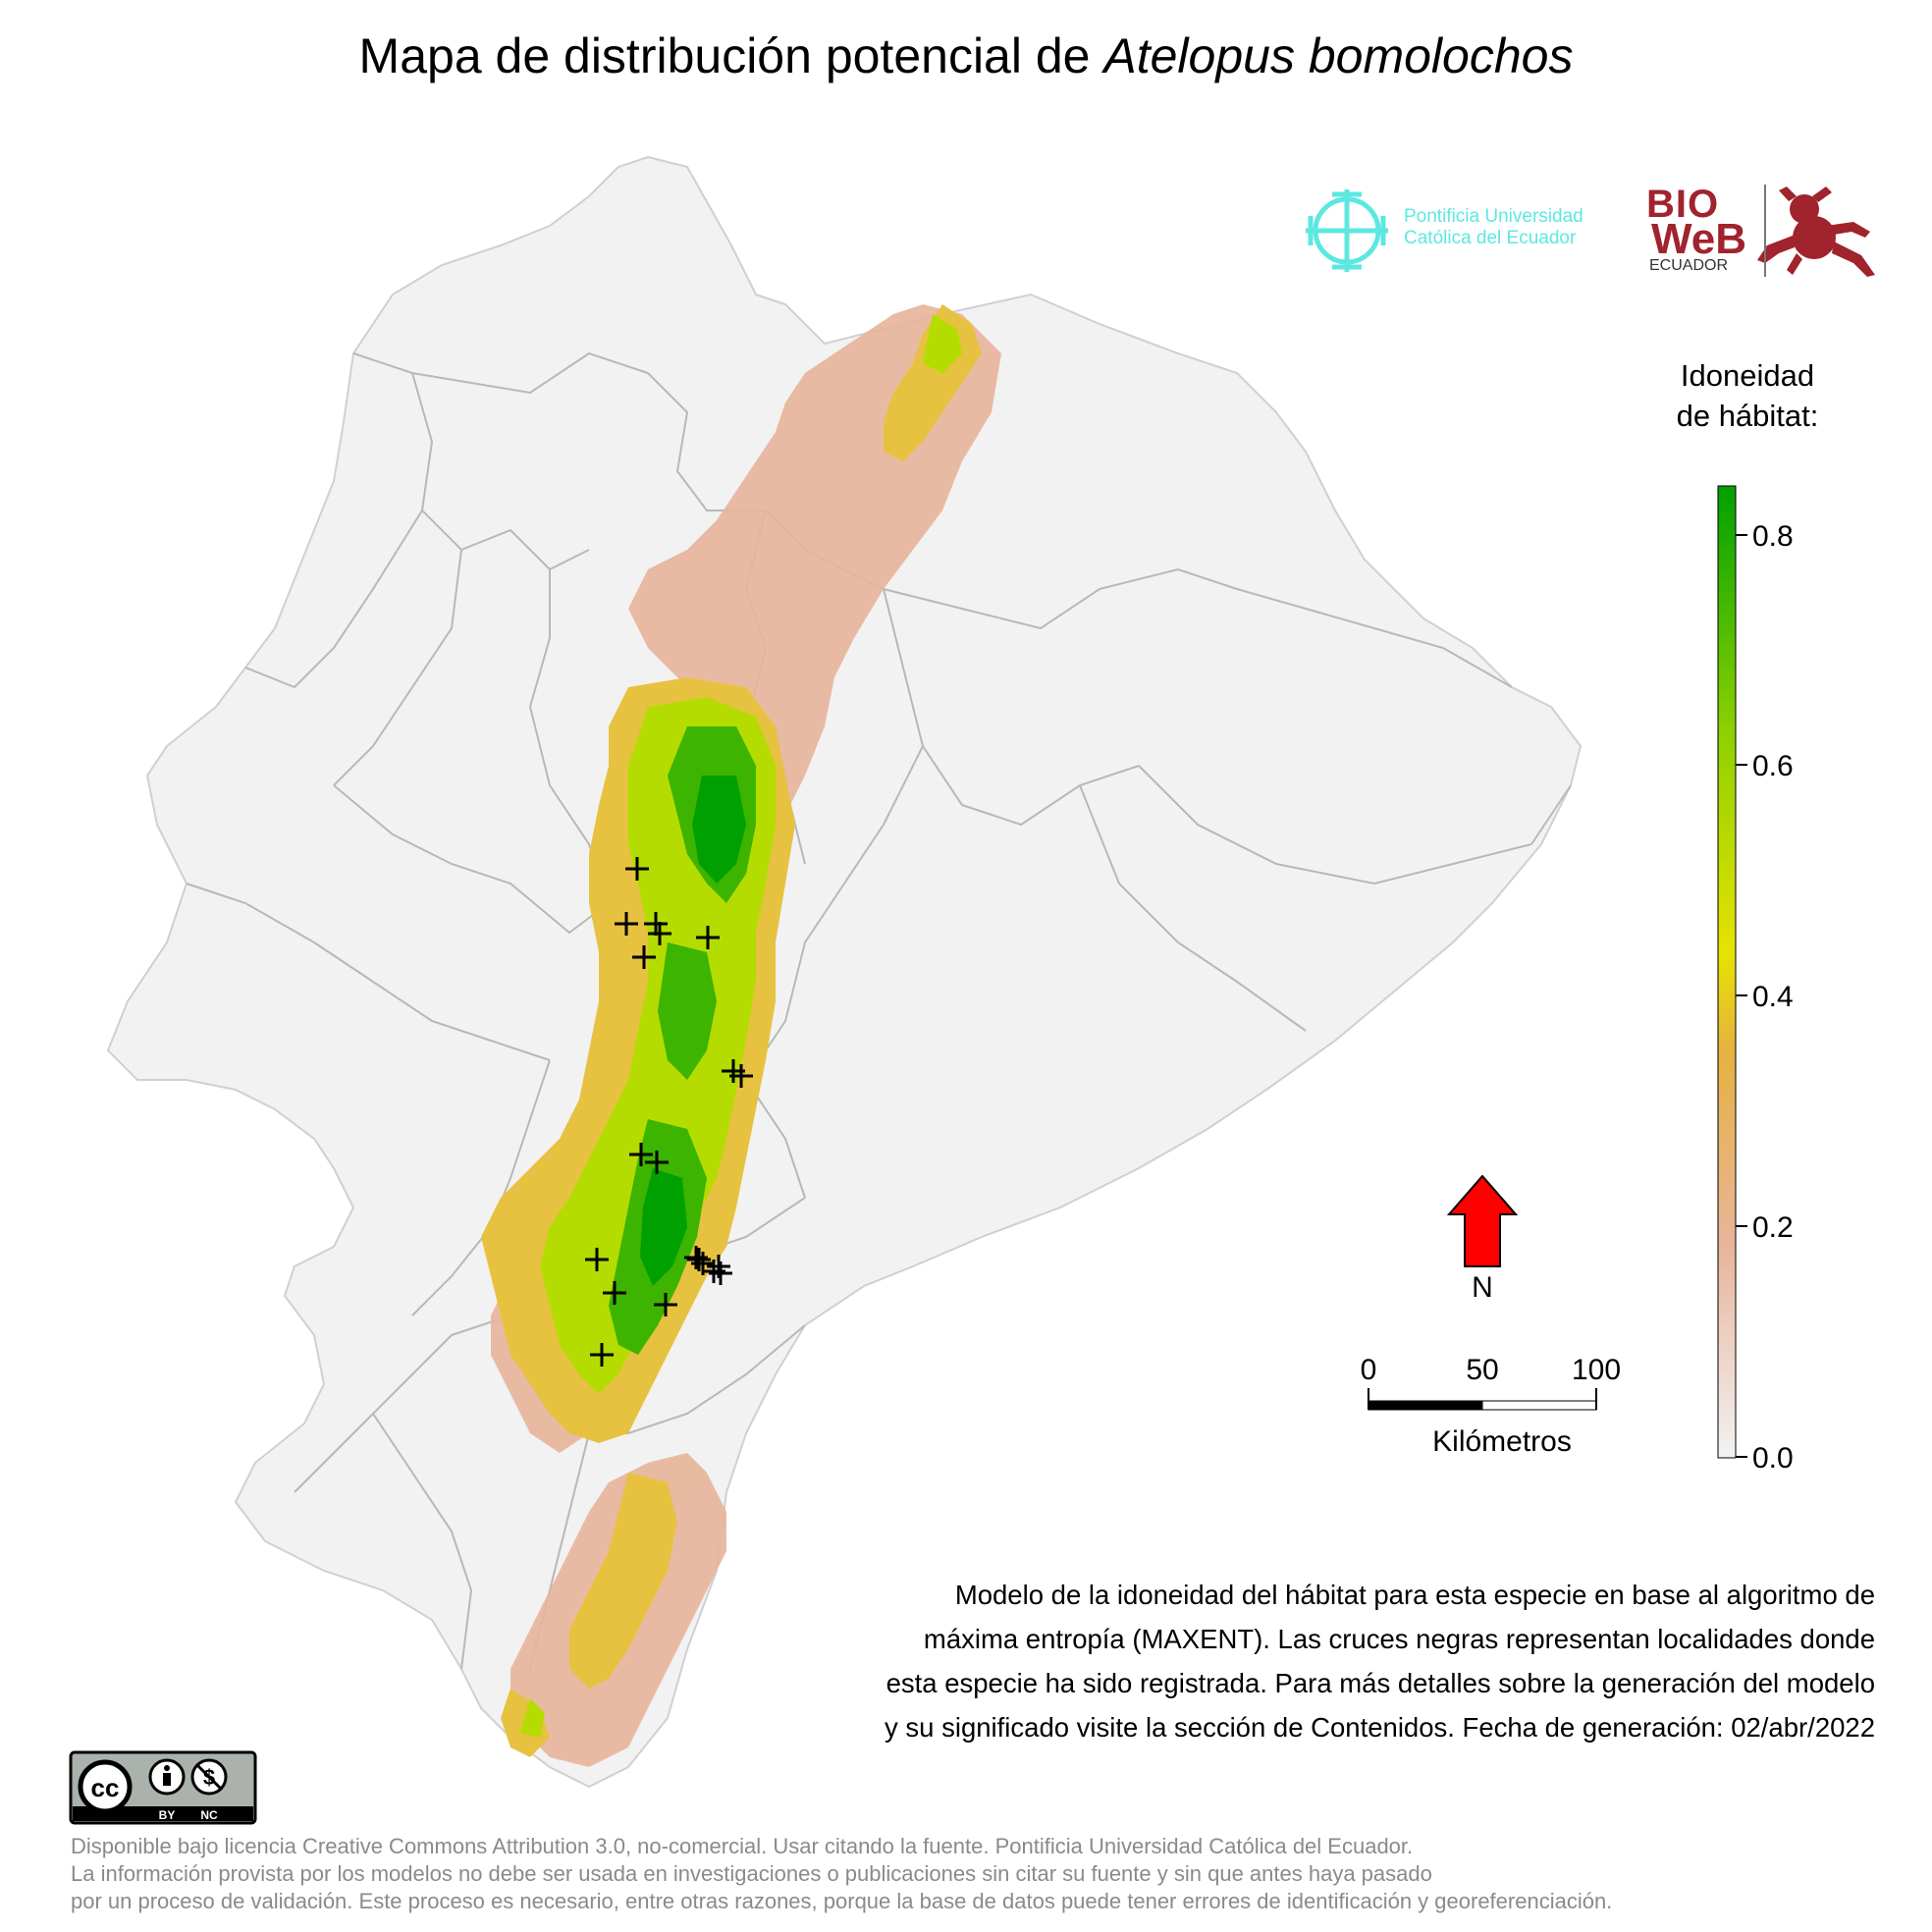  Describe the element at coordinates (1747, 375) in the screenshot. I see `legend-title-line-1: Idoneidad` at that location.